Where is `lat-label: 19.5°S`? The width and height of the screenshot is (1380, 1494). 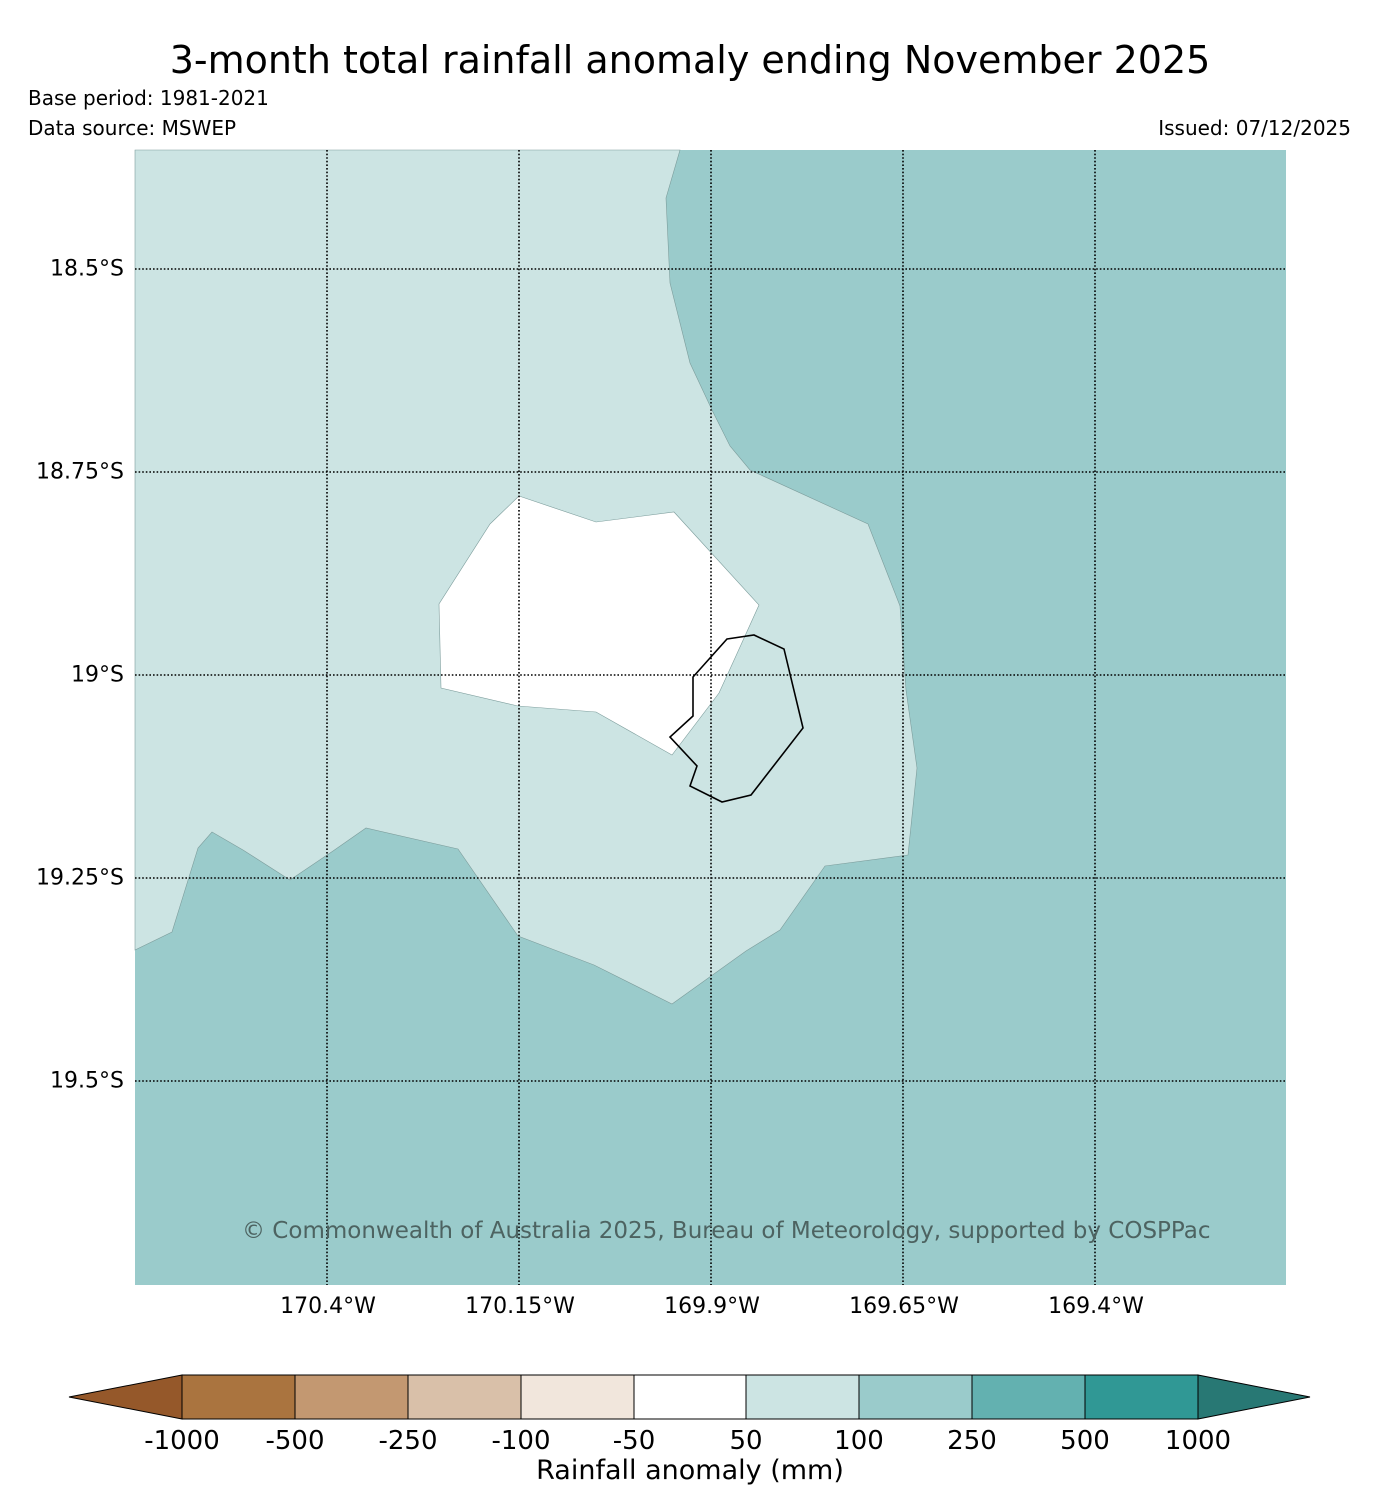 lat-label: 19.5°S is located at coordinates (87, 1081).